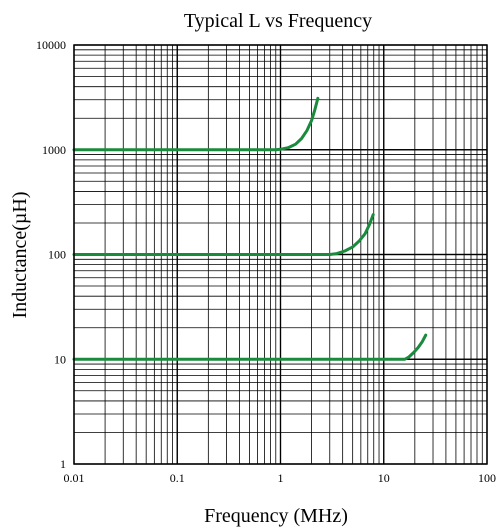 This screenshot has width=497, height=527. Describe the element at coordinates (60, 359) in the screenshot. I see `y-tick-label: 10` at that location.